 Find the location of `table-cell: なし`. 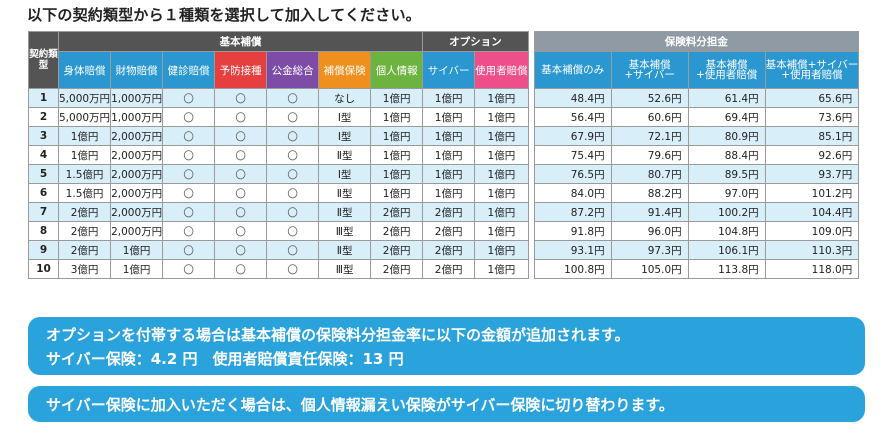

table-cell: なし is located at coordinates (345, 98).